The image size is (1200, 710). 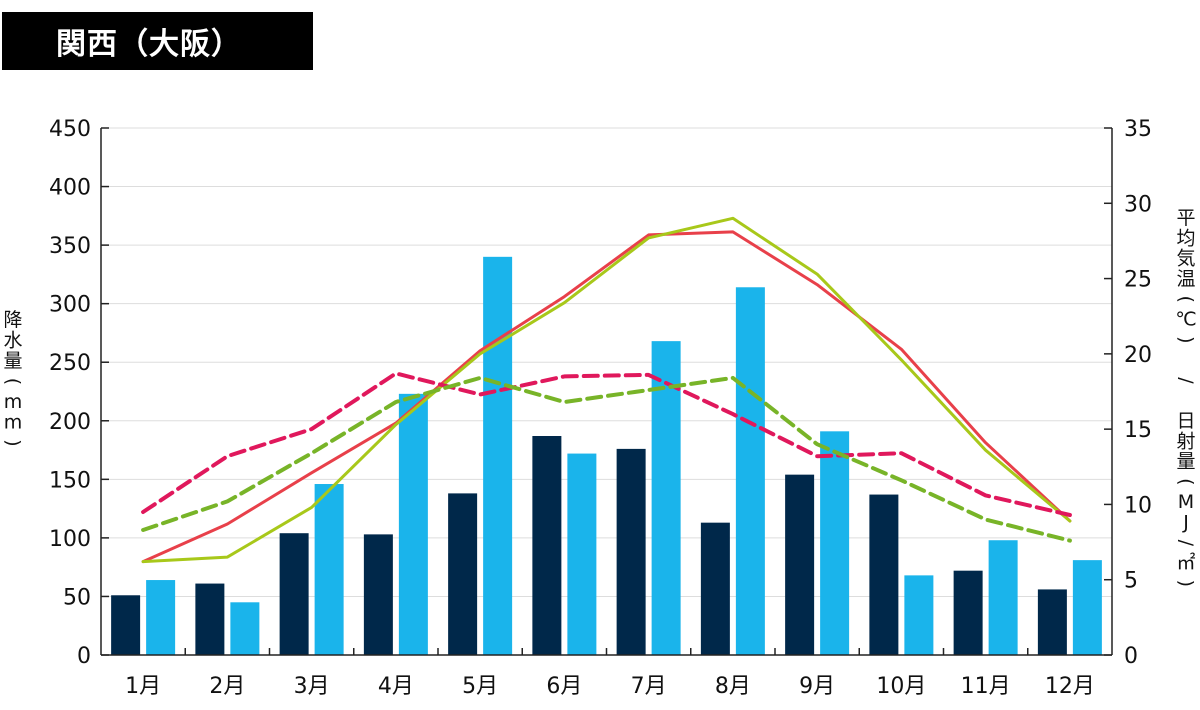 I want to click on x-tick-label: 4月, so click(x=396, y=686).